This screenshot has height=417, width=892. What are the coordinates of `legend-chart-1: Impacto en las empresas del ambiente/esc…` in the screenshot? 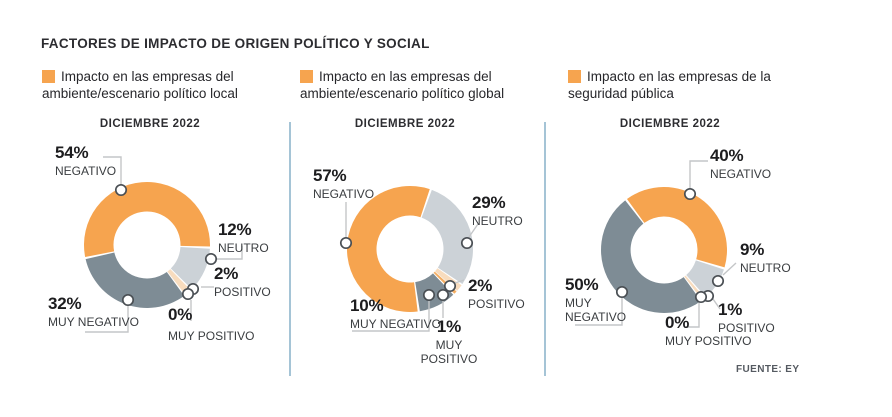 It's located at (161, 85).